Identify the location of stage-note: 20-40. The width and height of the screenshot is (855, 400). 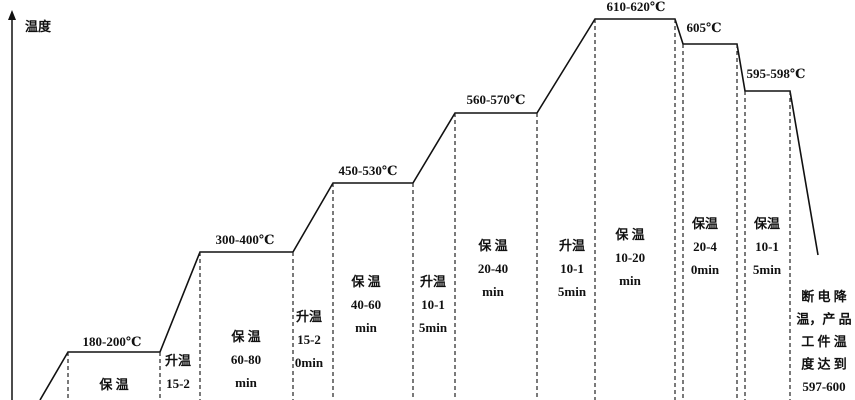
(493, 268).